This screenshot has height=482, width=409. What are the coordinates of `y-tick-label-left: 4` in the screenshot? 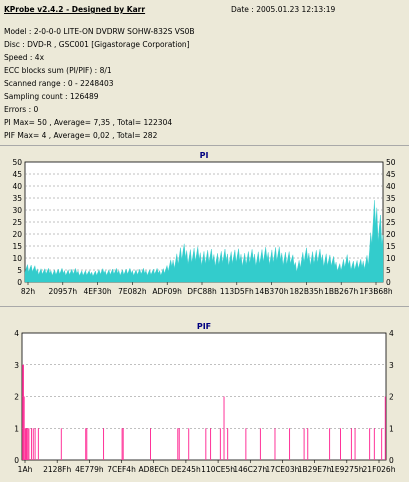 It's located at (16, 333).